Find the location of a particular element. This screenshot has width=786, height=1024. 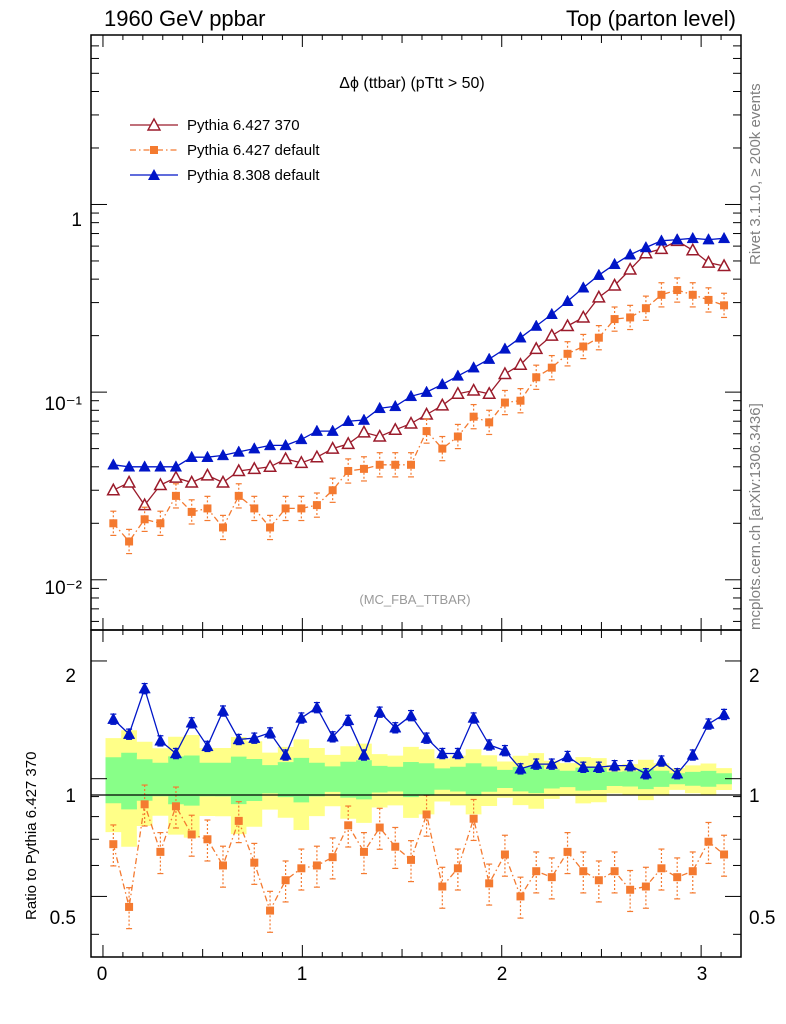

header-right-label: Top (parton level) is located at coordinates (651, 18).